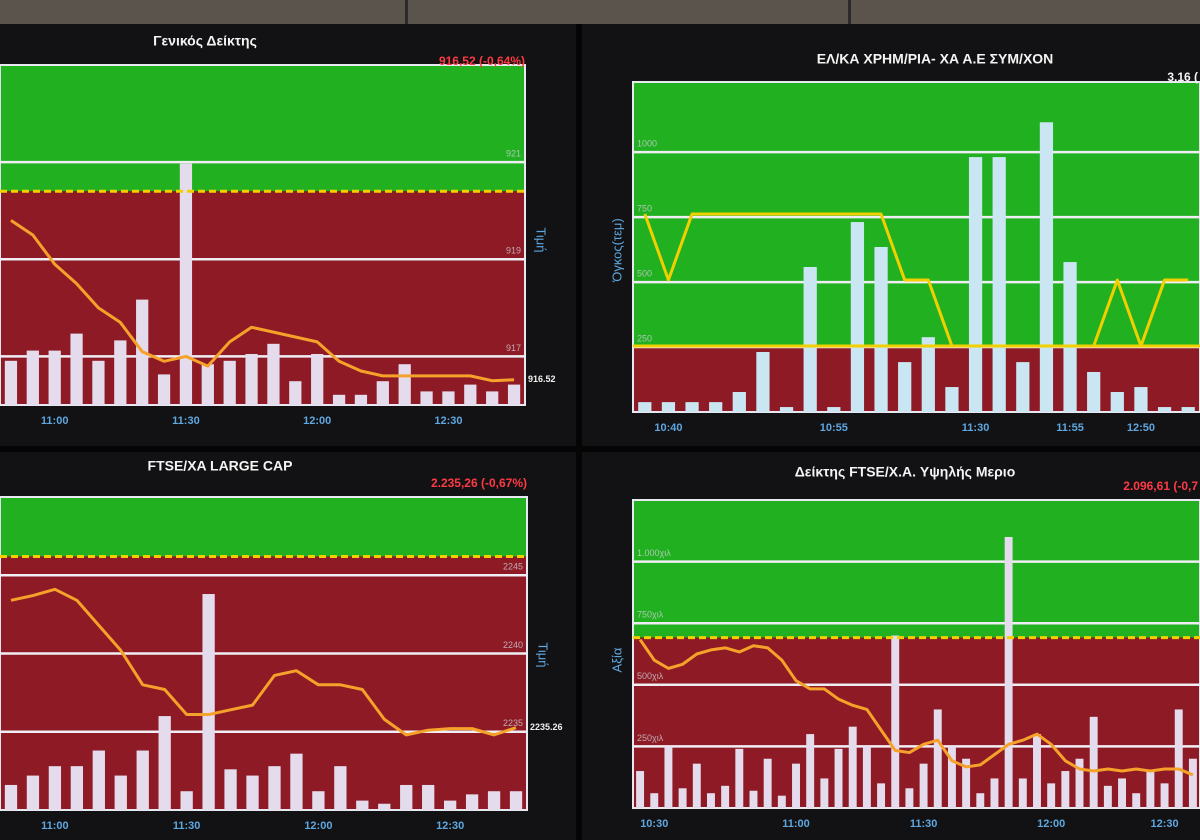 The width and height of the screenshot is (1200, 840). Describe the element at coordinates (513, 723) in the screenshot. I see `y-tick-label: 2235` at that location.